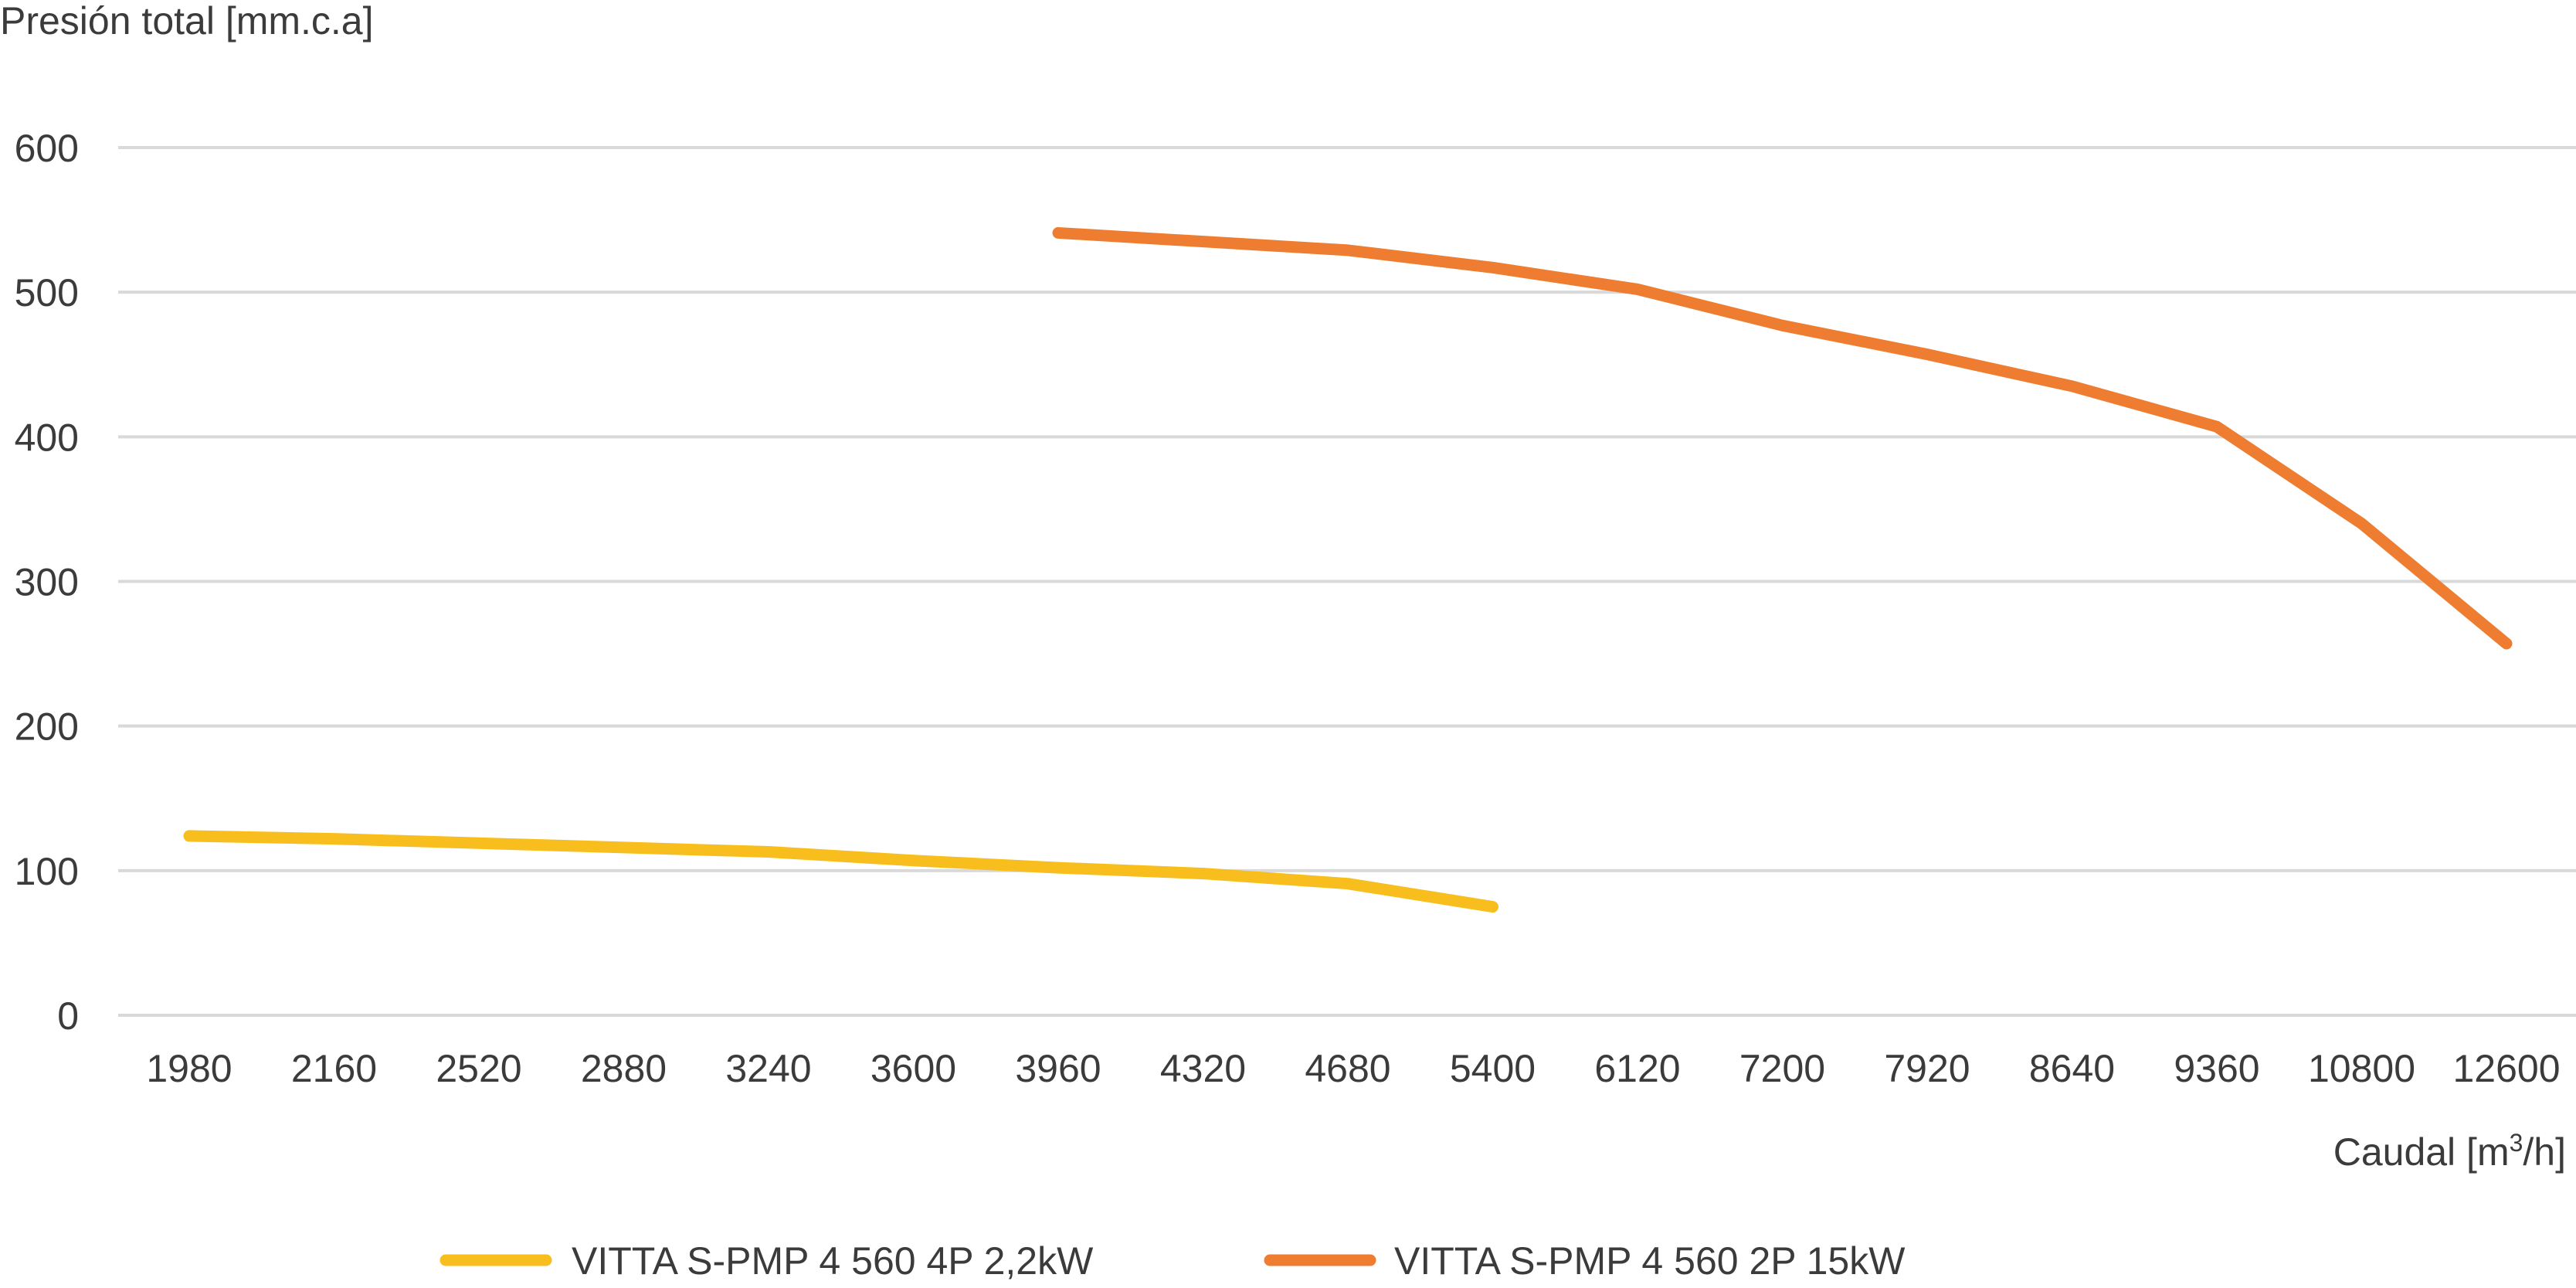 The width and height of the screenshot is (2576, 1288). What do you see at coordinates (47, 292) in the screenshot?
I see `y-tick-label: 500` at bounding box center [47, 292].